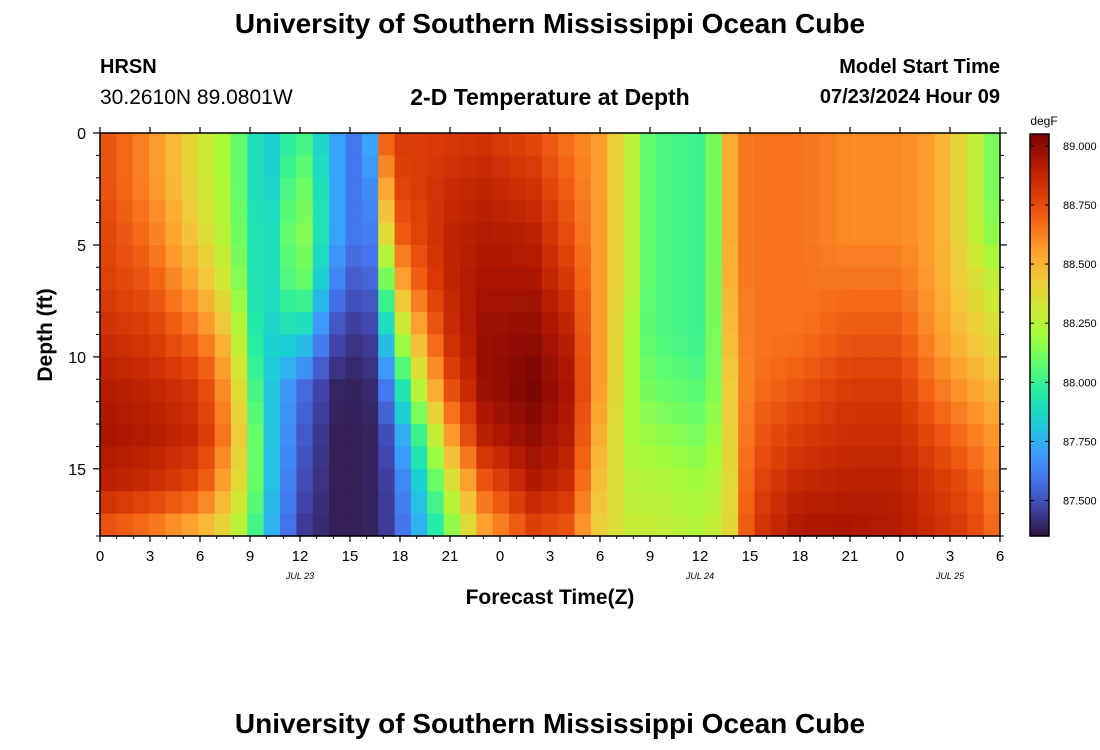 The image size is (1100, 750). What do you see at coordinates (1043, 121) in the screenshot?
I see `colorbar-unit: degF` at bounding box center [1043, 121].